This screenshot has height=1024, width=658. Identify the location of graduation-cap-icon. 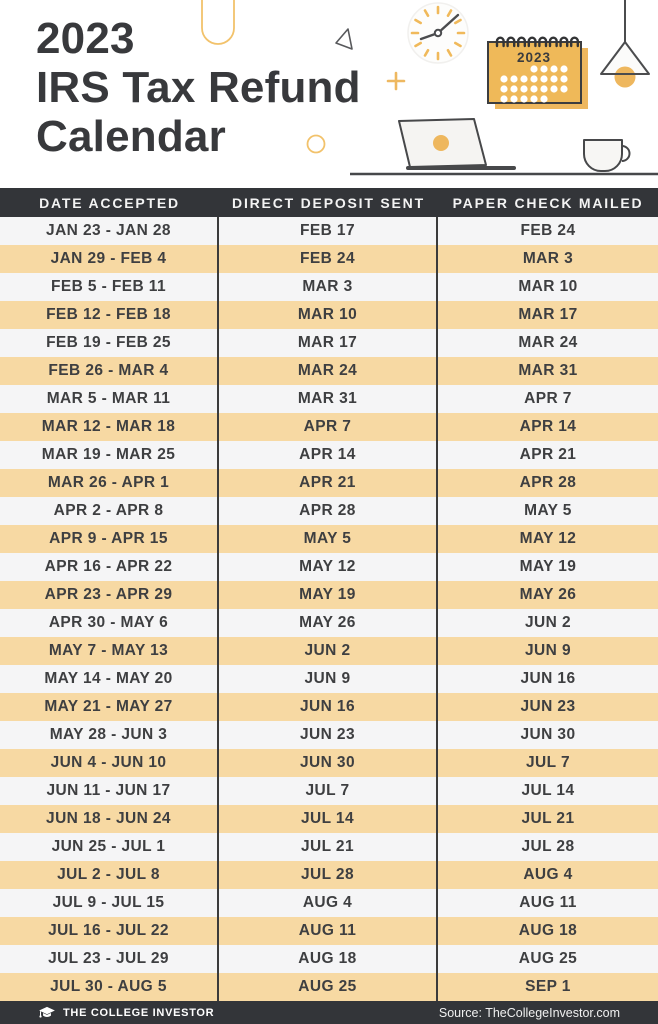
(47, 1012).